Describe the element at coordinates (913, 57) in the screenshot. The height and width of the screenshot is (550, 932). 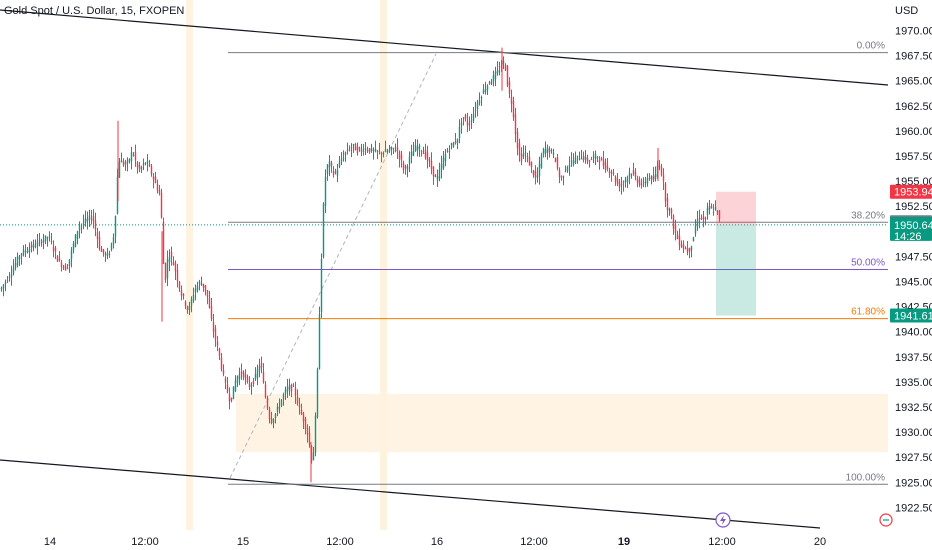
I see `price-axis-tick: 1967.50` at that location.